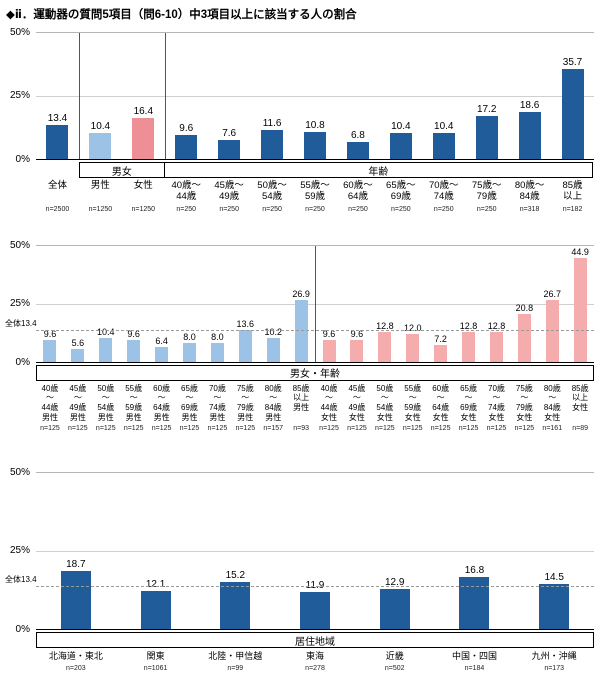 The width and height of the screenshot is (600, 696). I want to click on sample-size: n=1061, so click(155, 668).